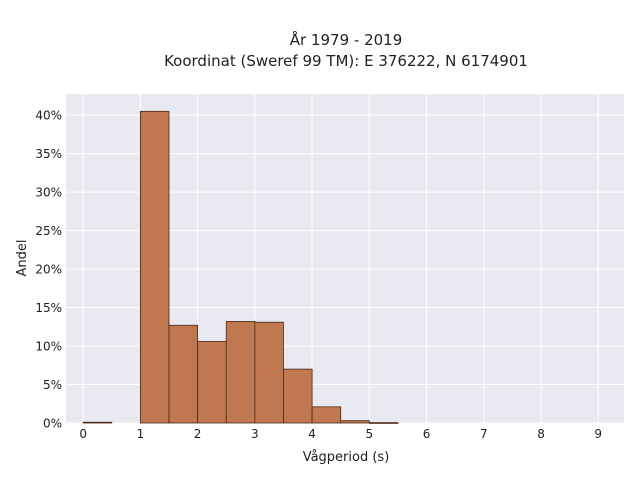 This screenshot has width=640, height=484. I want to click on x-tick-label: 4, so click(312, 434).